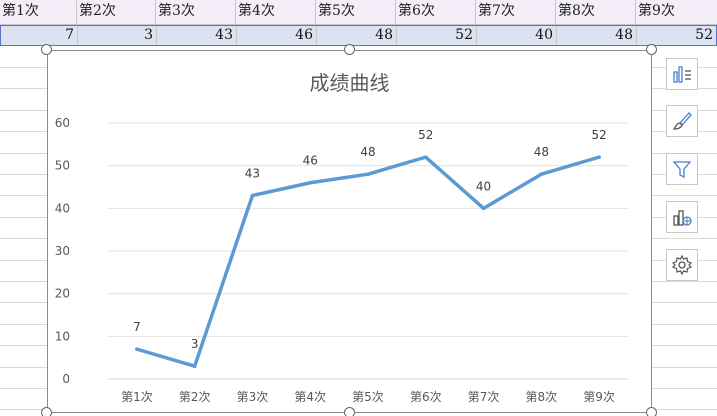  I want to click on chart-layout-button, so click(682, 217).